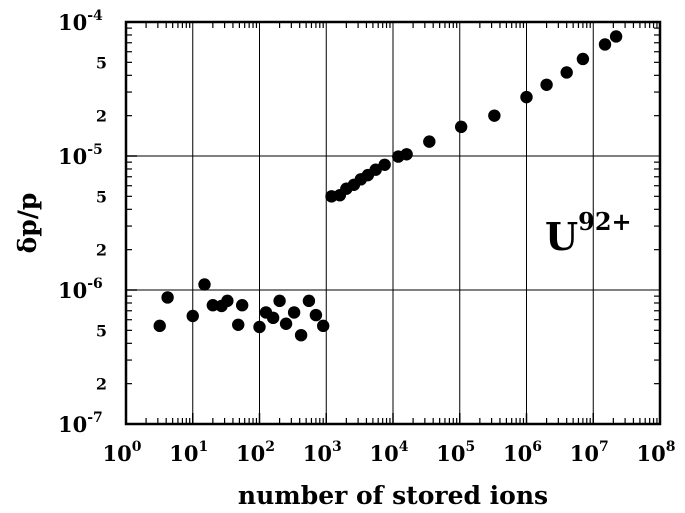  What do you see at coordinates (393, 495) in the screenshot?
I see `x-axis-label: number of stored ions` at bounding box center [393, 495].